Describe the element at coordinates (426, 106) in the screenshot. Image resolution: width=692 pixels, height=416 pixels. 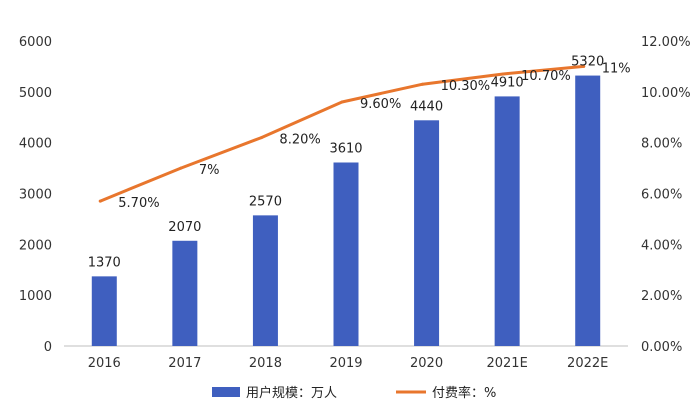
I see `bar-value-label: 4440` at that location.